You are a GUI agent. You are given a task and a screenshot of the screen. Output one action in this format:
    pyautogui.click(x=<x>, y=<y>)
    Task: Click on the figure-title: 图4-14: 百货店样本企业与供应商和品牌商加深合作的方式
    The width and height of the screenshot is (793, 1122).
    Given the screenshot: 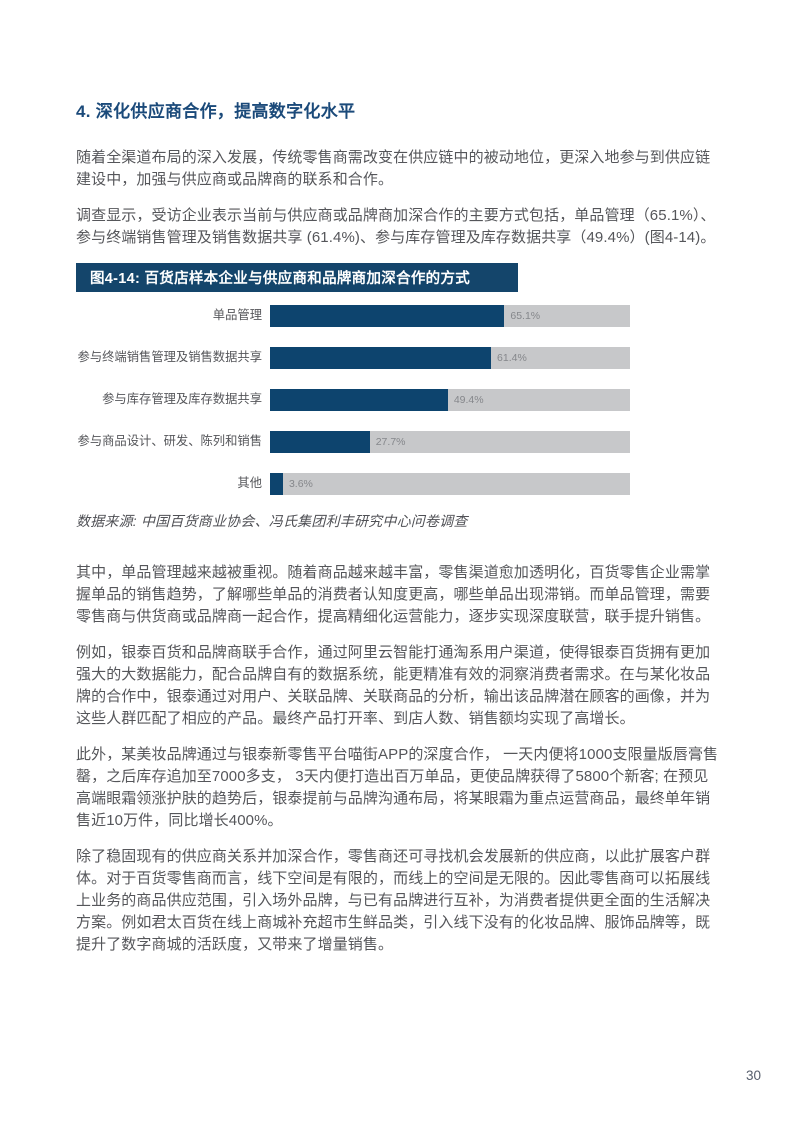 What is the action you would take?
    pyautogui.click(x=280, y=279)
    